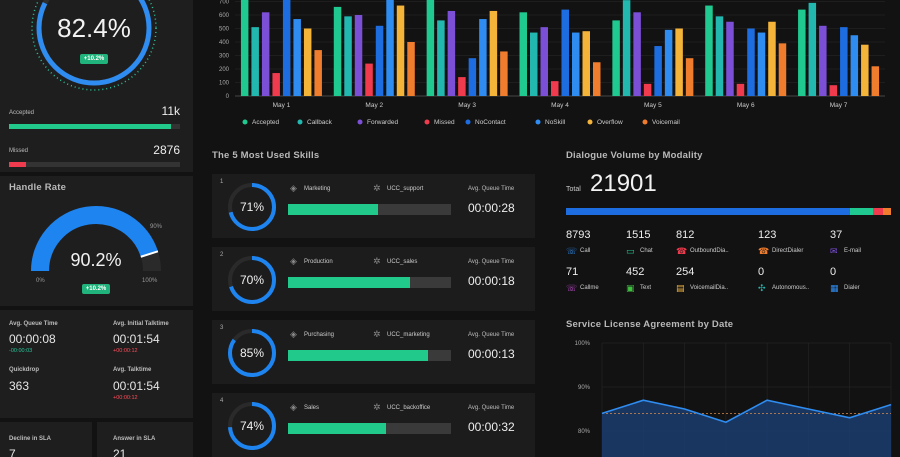 The height and width of the screenshot is (457, 900). What do you see at coordinates (125, 351) in the screenshot?
I see `avg-initial-delta: +00:00:12` at bounding box center [125, 351].